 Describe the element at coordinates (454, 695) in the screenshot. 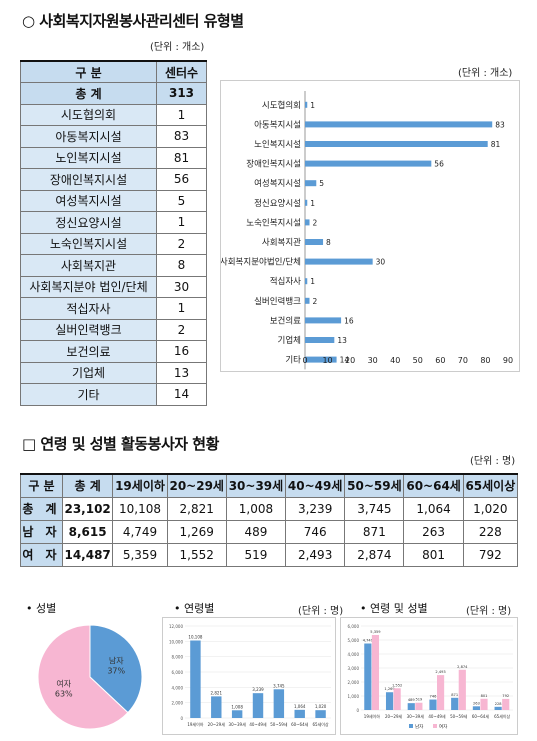

I see `data-label: 871` at that location.